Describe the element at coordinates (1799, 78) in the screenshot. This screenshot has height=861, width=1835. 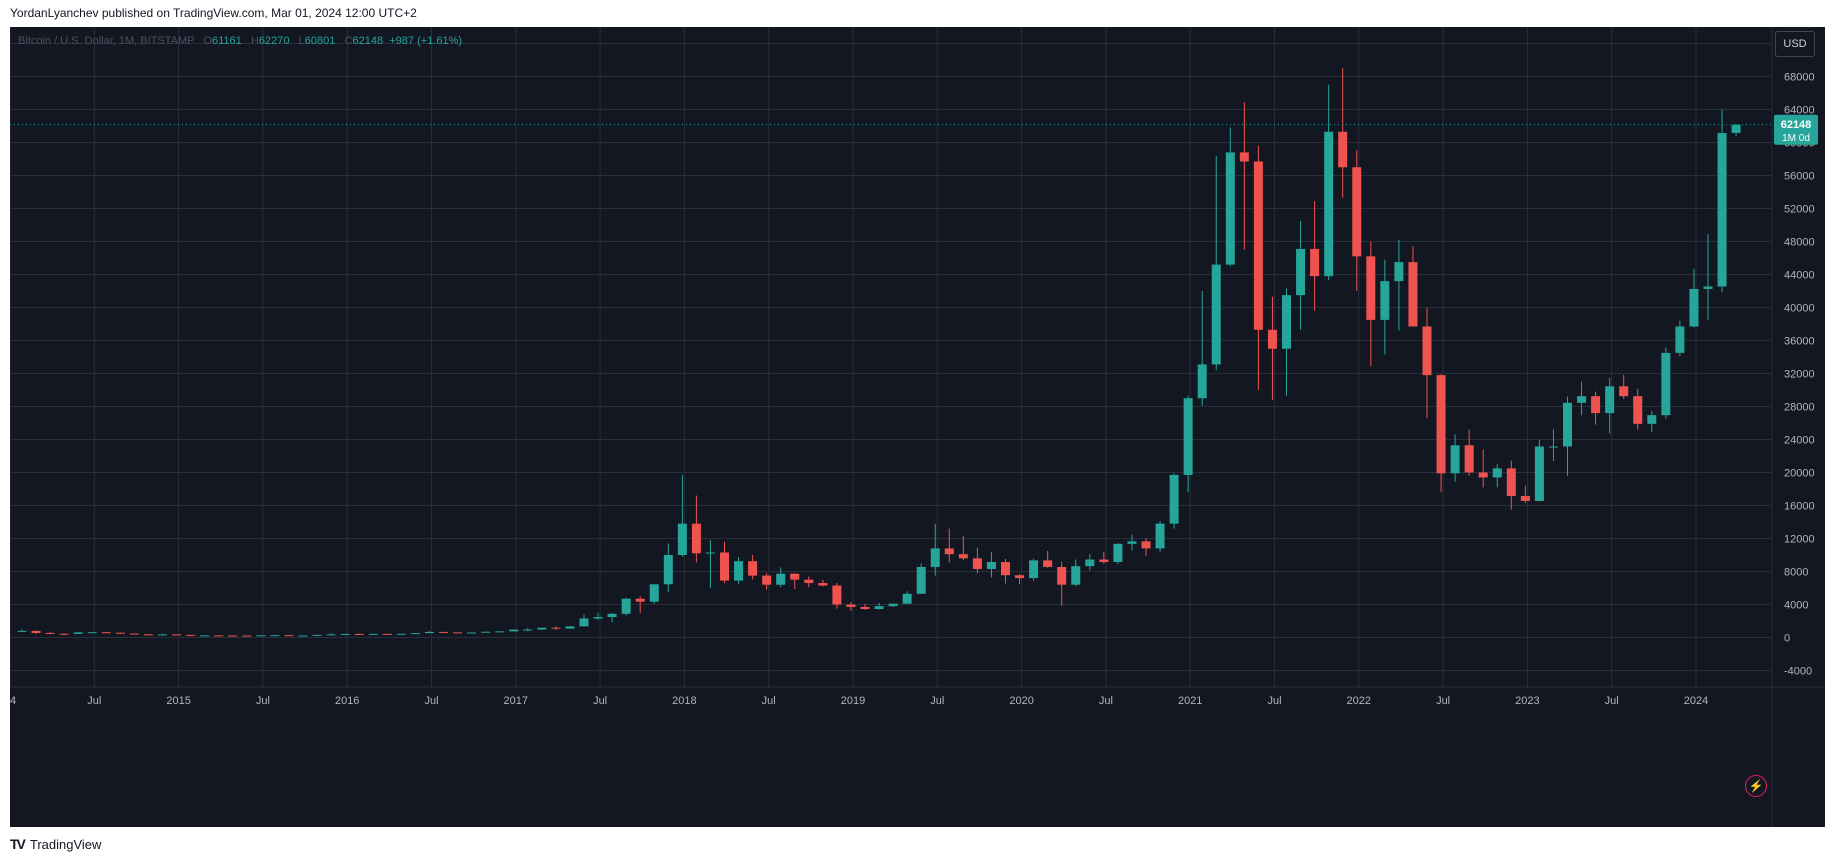
I see `y-tick-label: 68000` at that location.